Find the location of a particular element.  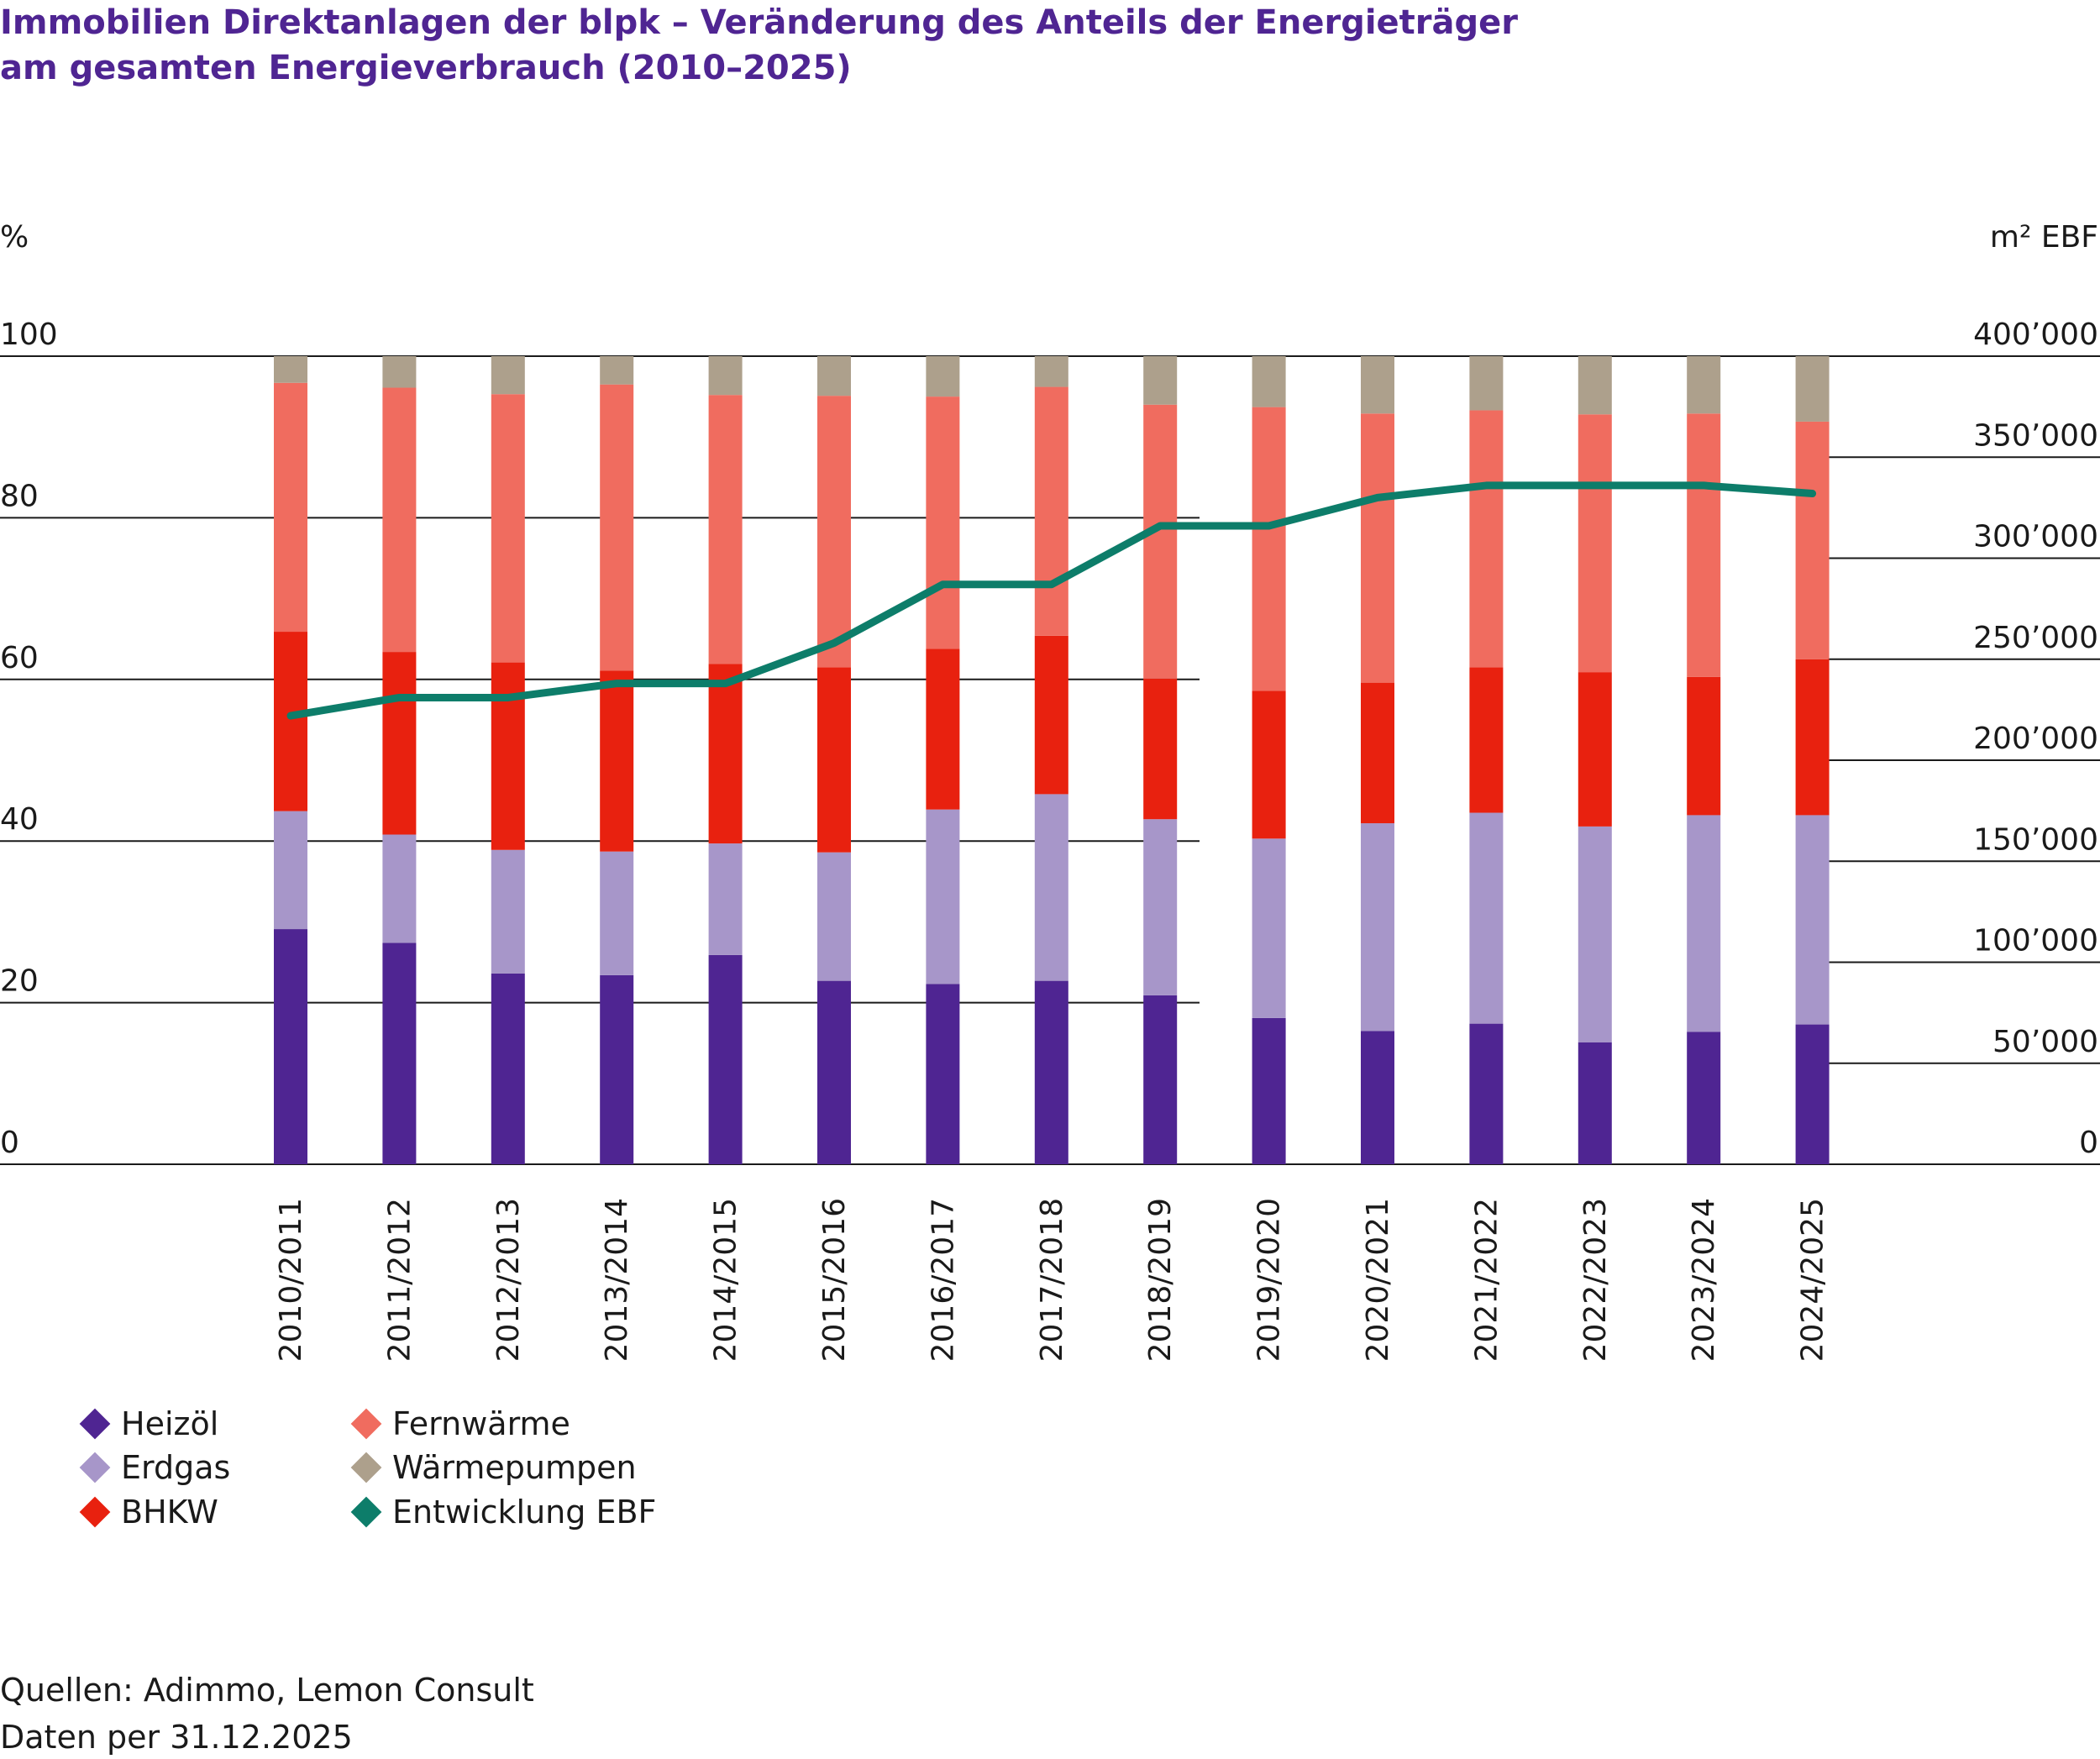

x-category-label: 2019/2020 is located at coordinates (1269, 1280).